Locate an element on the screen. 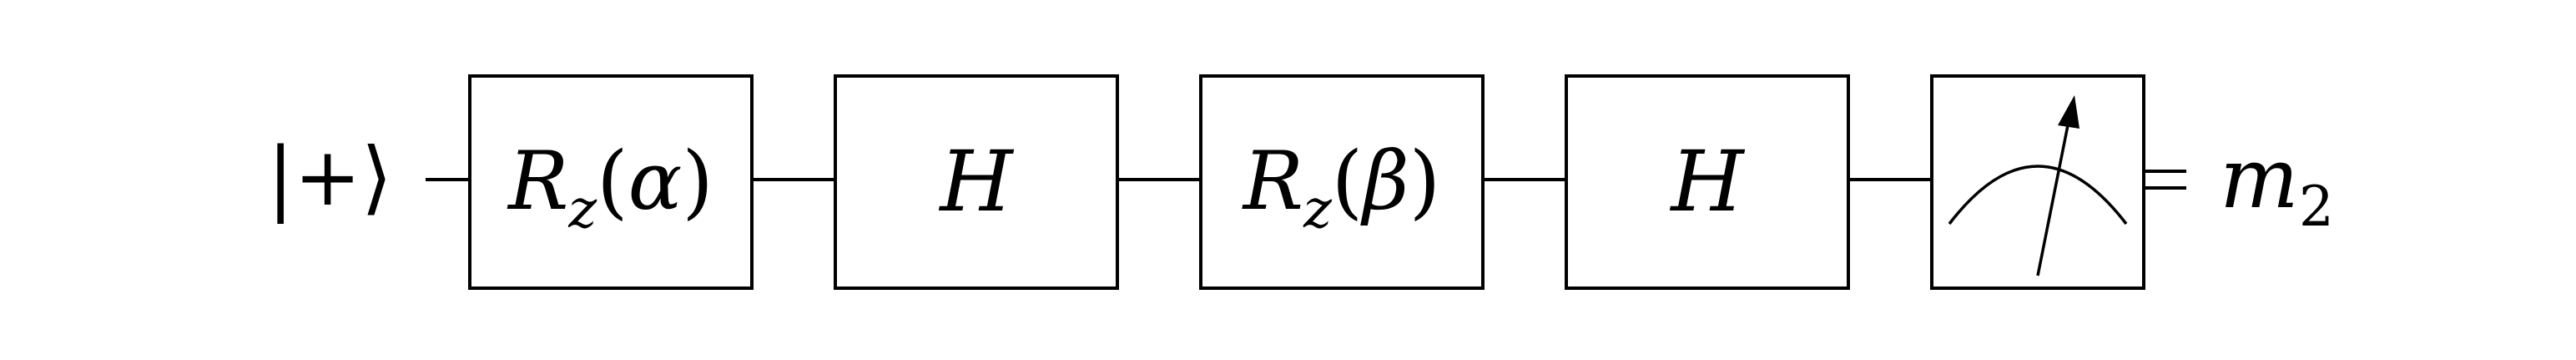  gate-label: Rz(β) is located at coordinates (1341, 187).